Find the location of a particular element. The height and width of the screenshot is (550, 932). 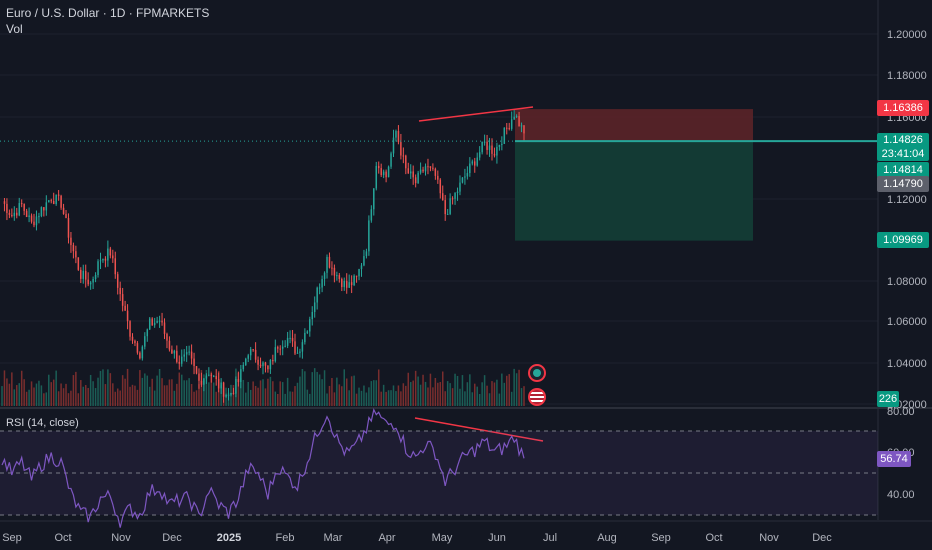

price-tick-label: 1.06000 is located at coordinates (907, 322).